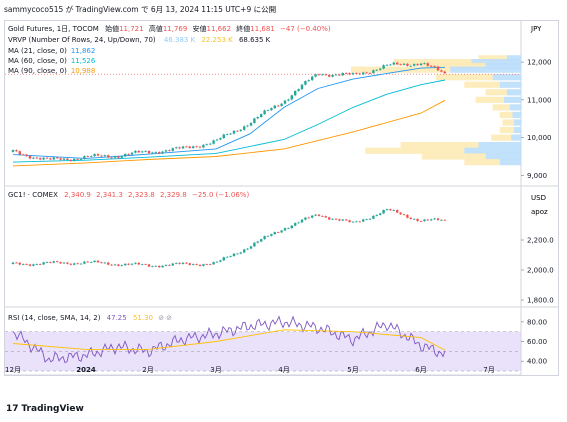 The height and width of the screenshot is (422, 567). I want to click on main-axis-label-0: 12,000, so click(539, 63).